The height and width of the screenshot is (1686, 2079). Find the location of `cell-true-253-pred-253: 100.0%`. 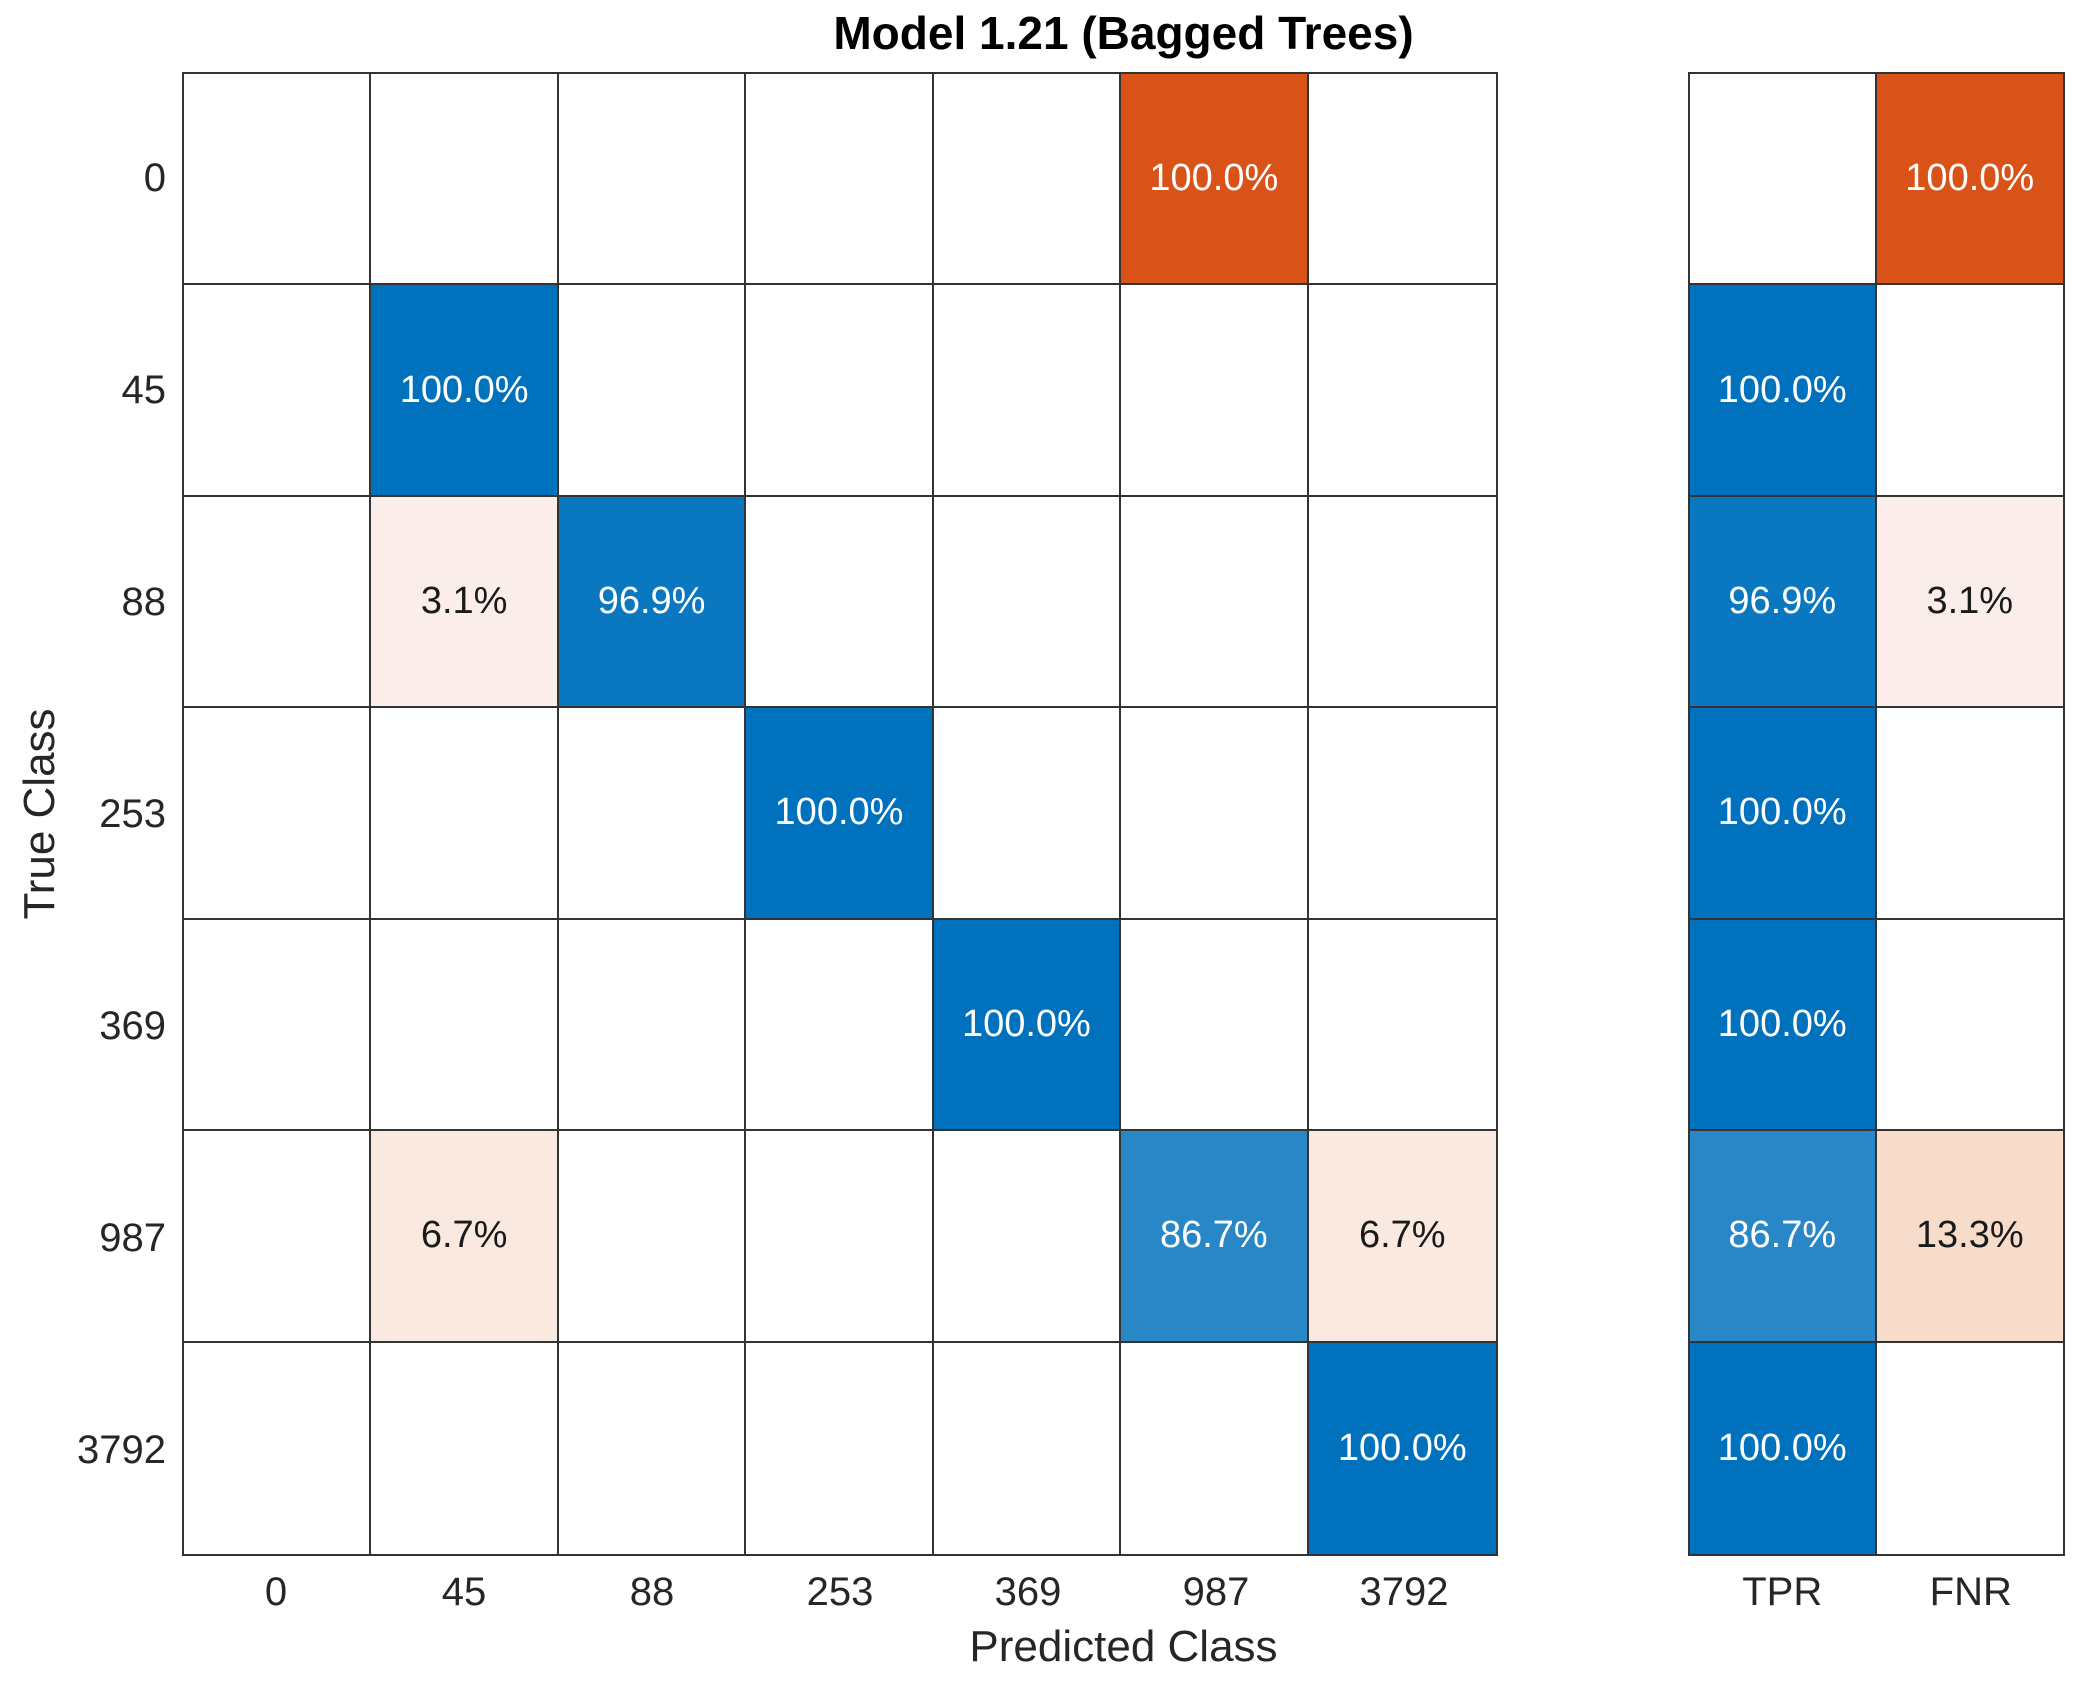

cell-true-253-pred-253: 100.0% is located at coordinates (840, 814).